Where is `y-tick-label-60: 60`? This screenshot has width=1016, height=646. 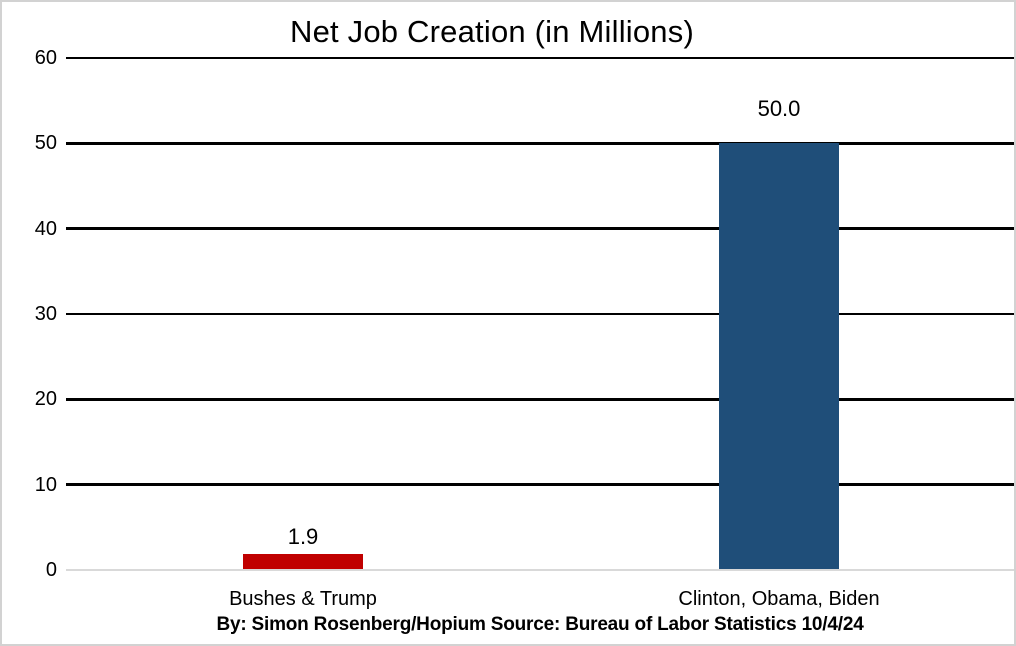
y-tick-label-60: 60 is located at coordinates (45, 58).